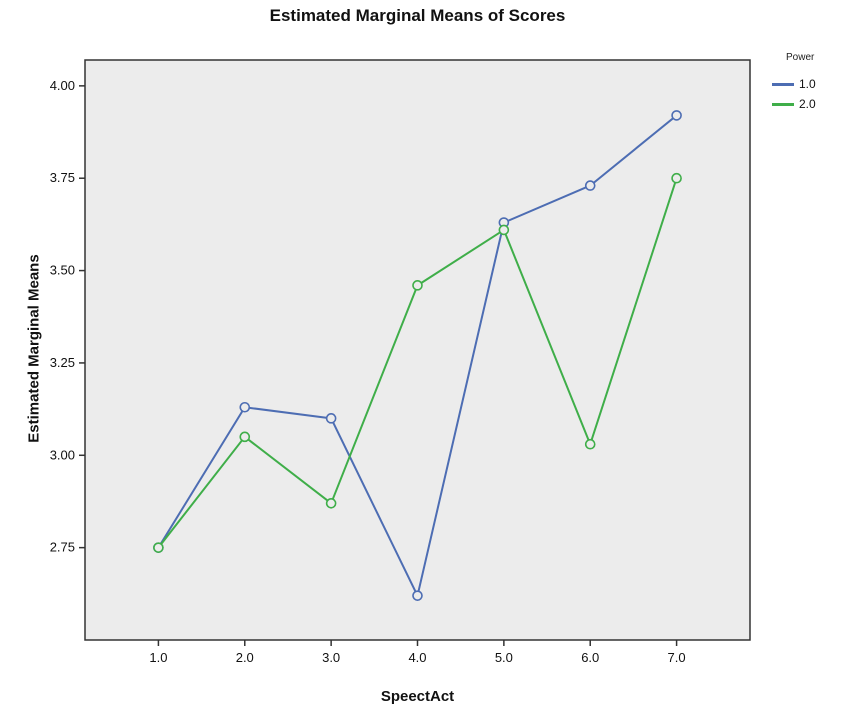  What do you see at coordinates (504, 657) in the screenshot?
I see `x-tick-label: 5.0` at bounding box center [504, 657].